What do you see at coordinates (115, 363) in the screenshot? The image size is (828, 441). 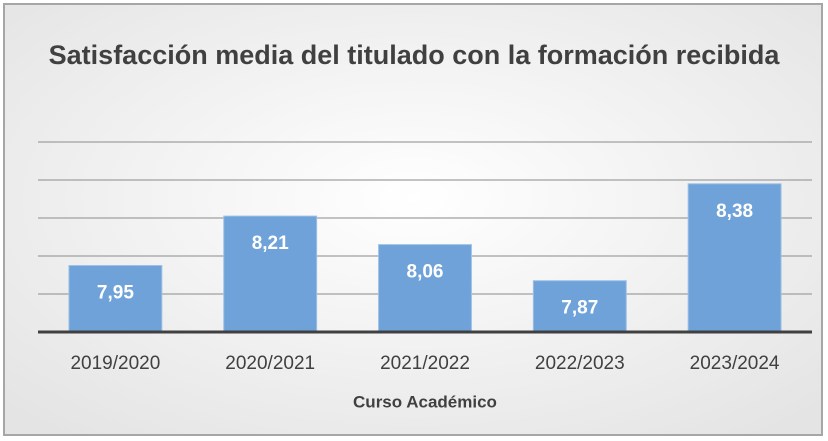 I see `x-tick-label: 2019/2020` at bounding box center [115, 363].